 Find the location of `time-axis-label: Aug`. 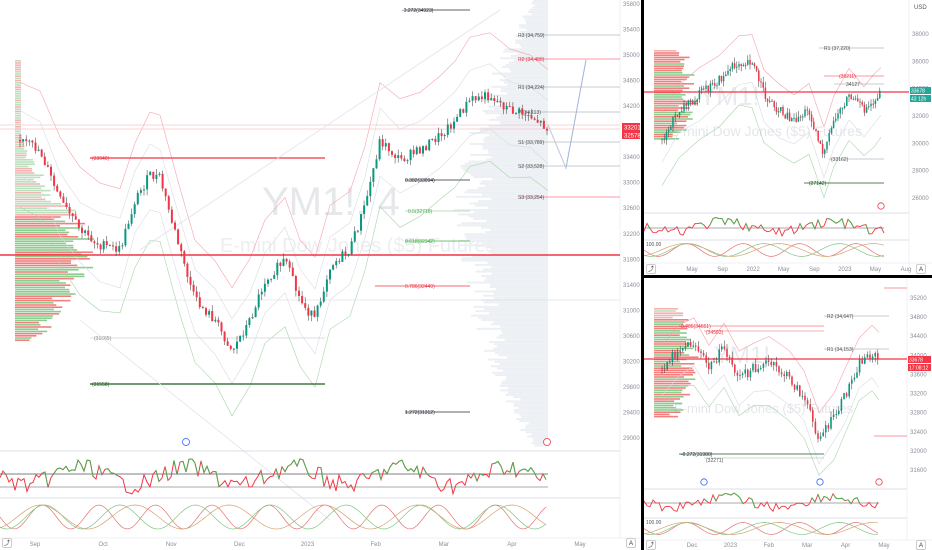

time-axis-label: Aug is located at coordinates (906, 270).